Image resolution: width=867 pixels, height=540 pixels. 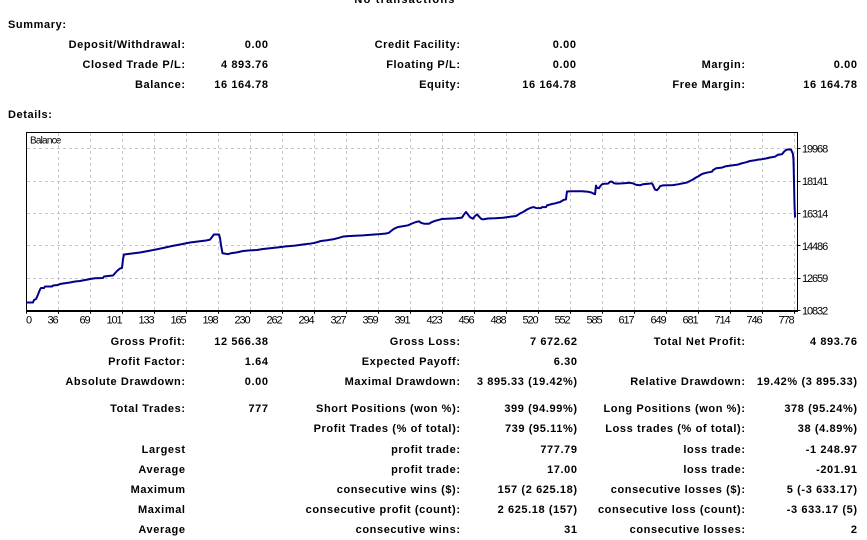 I want to click on svg-text: 165, so click(x=178, y=320).